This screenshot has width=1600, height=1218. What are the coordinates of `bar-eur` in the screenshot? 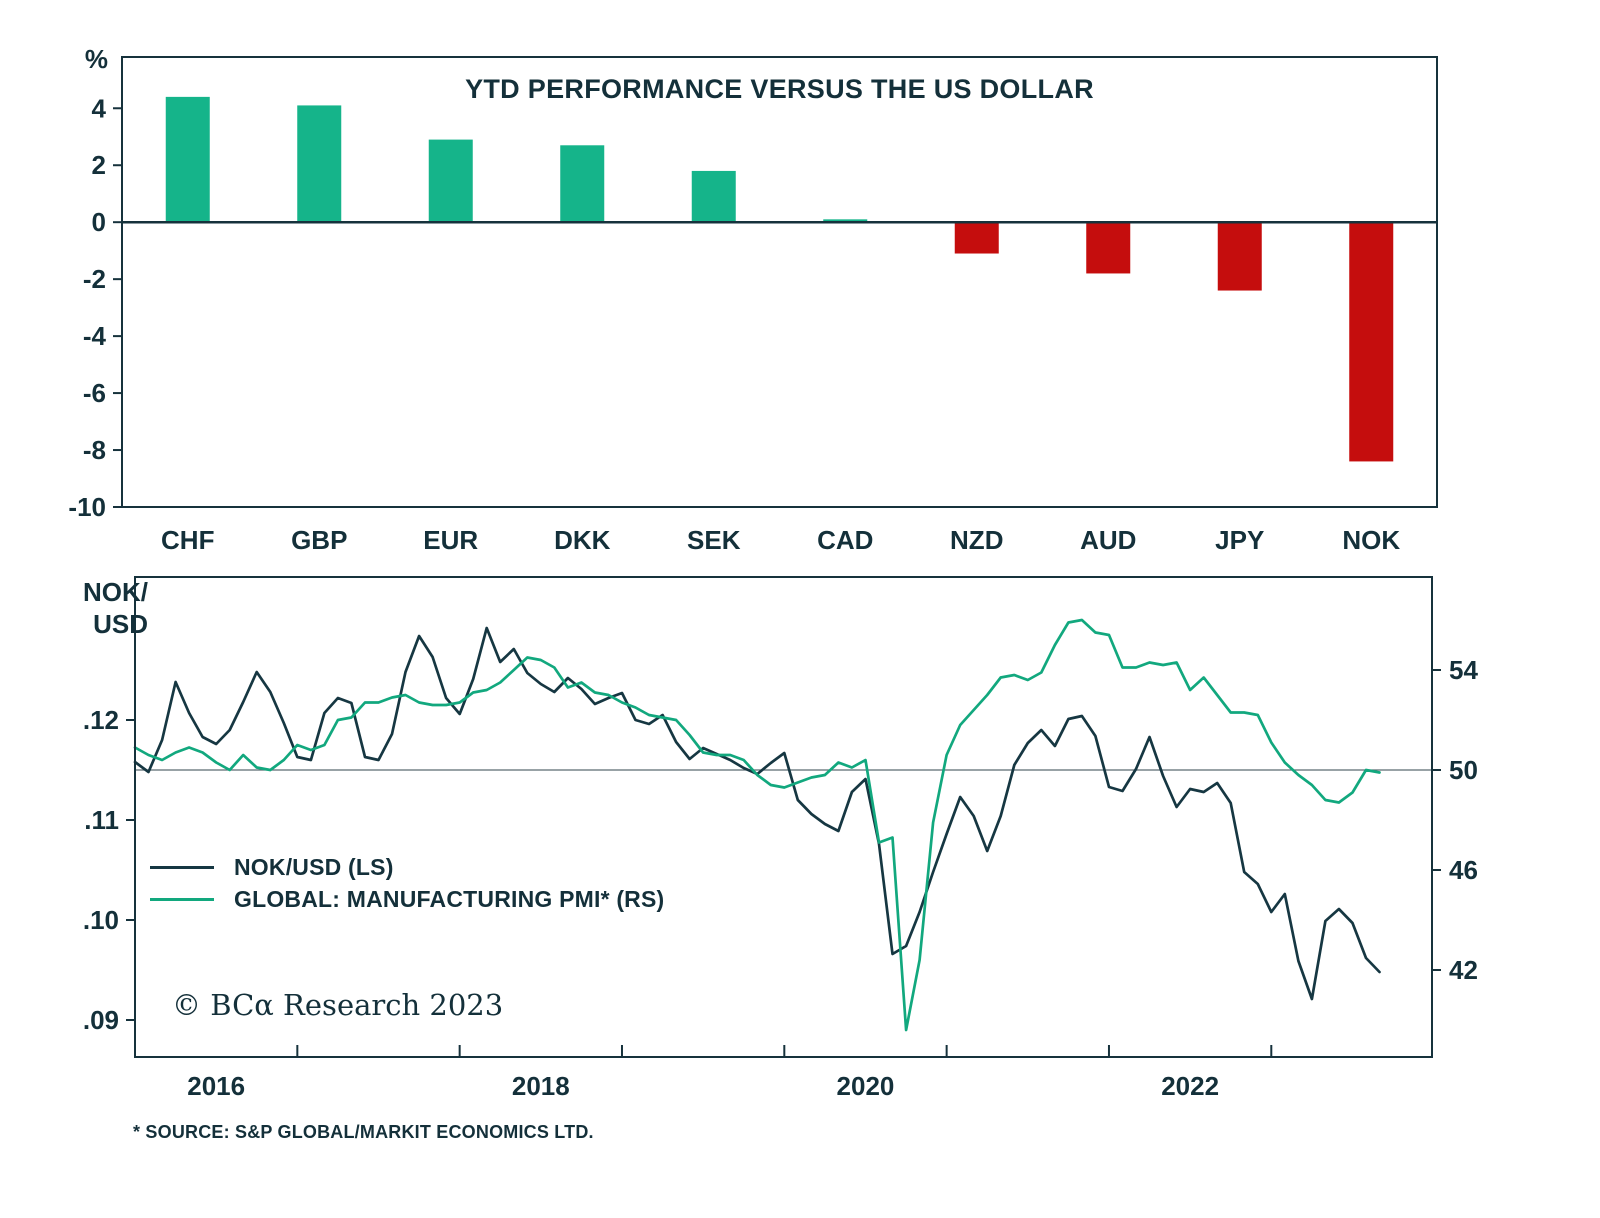 It's located at (450, 181).